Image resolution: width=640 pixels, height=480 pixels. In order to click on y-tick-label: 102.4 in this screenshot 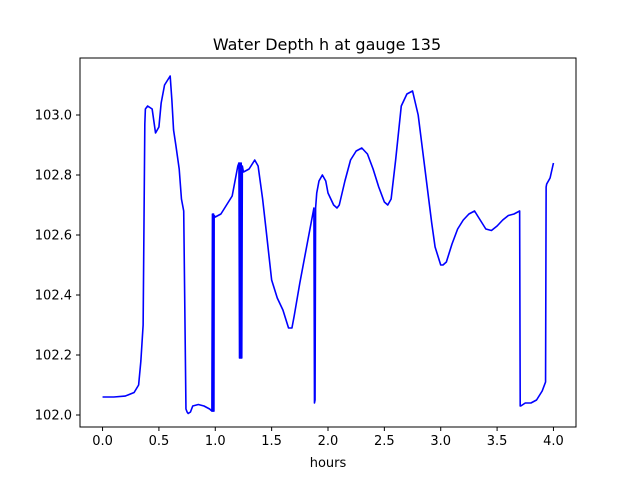, I will do `click(53, 296)`.